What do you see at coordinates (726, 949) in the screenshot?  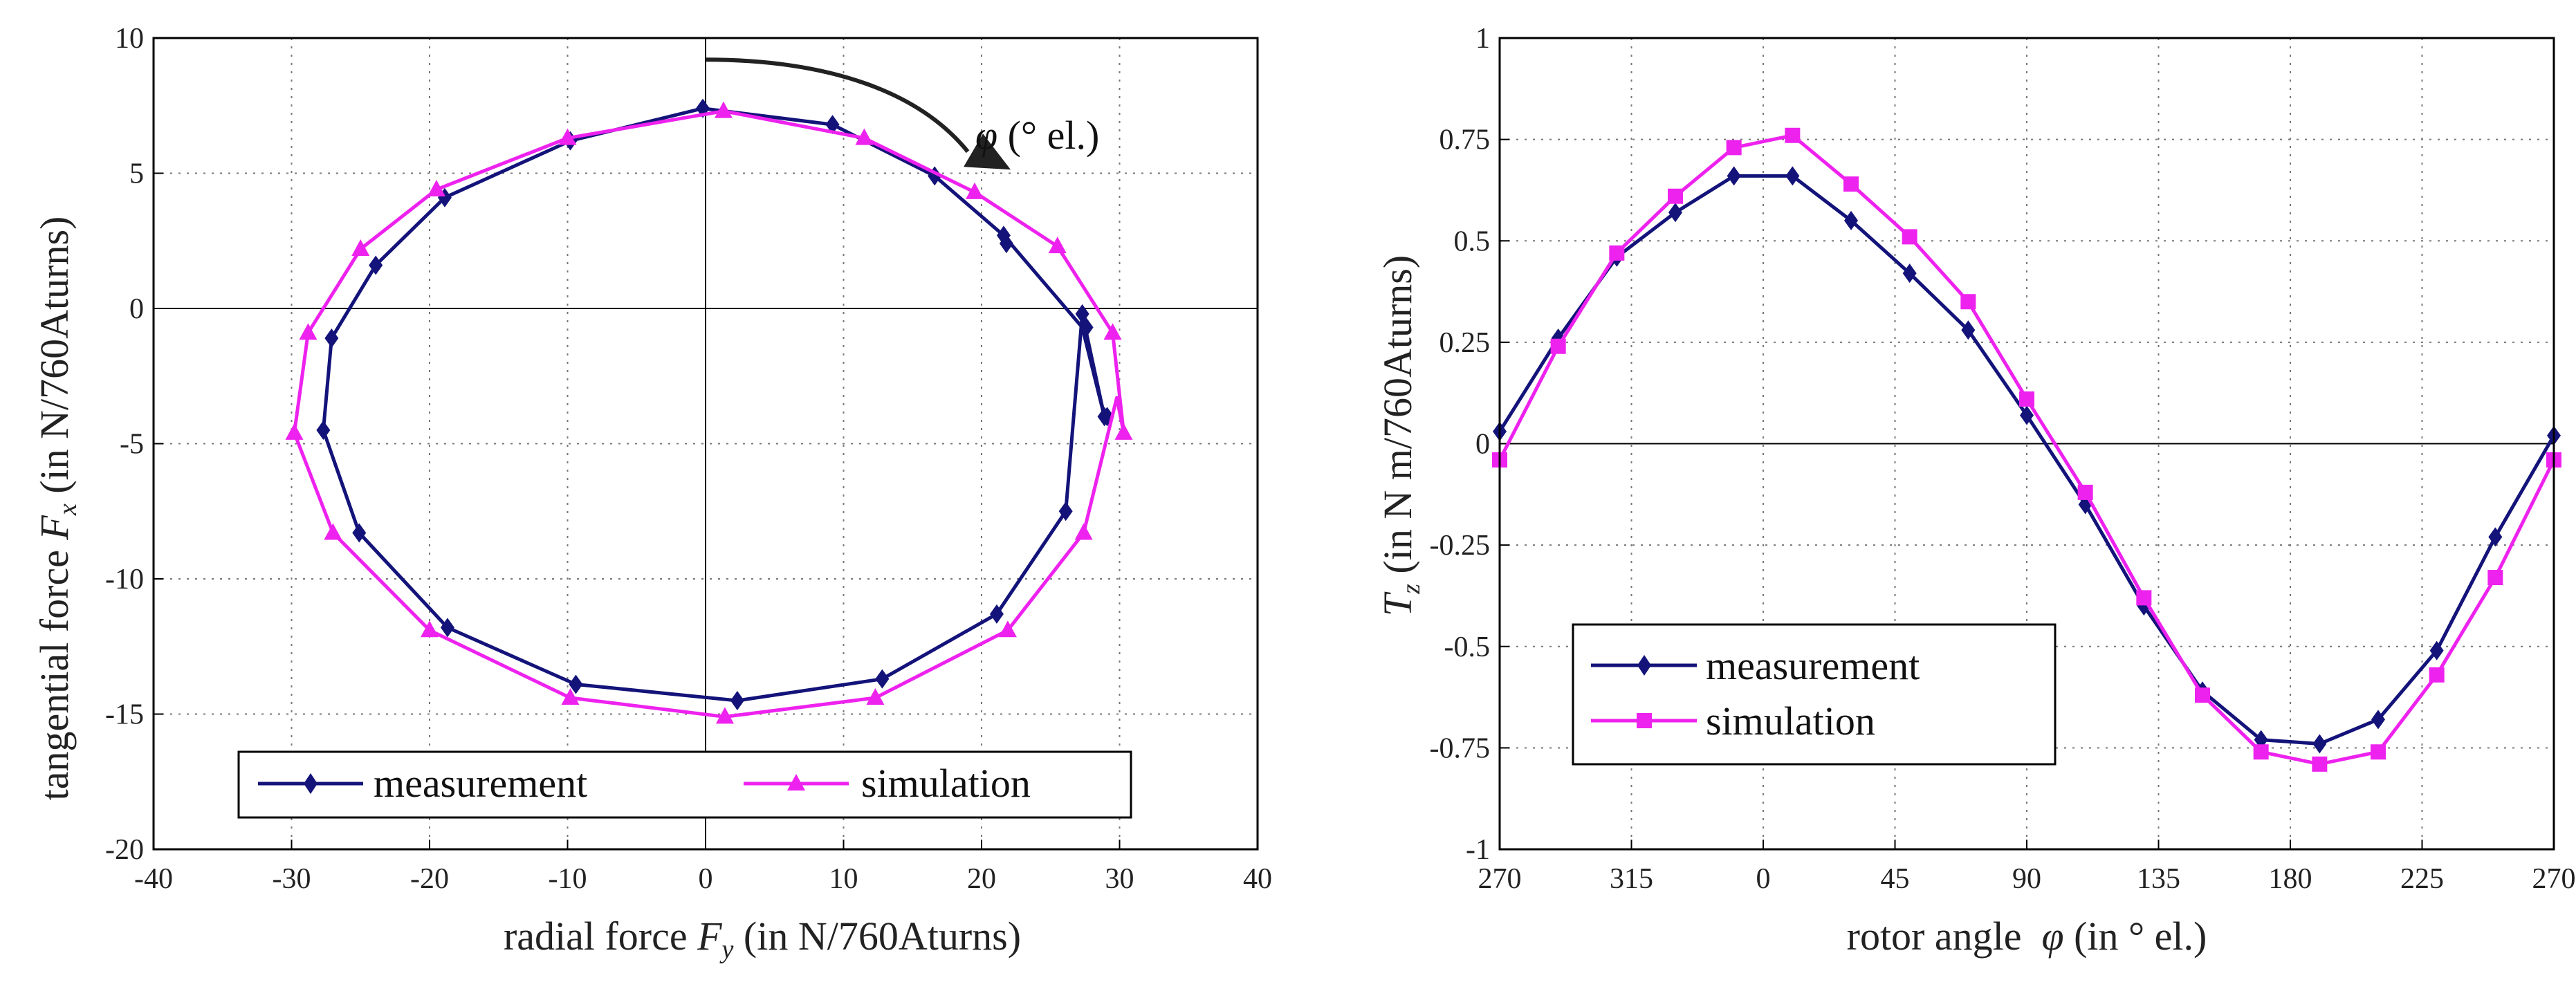 I see `x-label-subscript: y` at bounding box center [726, 949].